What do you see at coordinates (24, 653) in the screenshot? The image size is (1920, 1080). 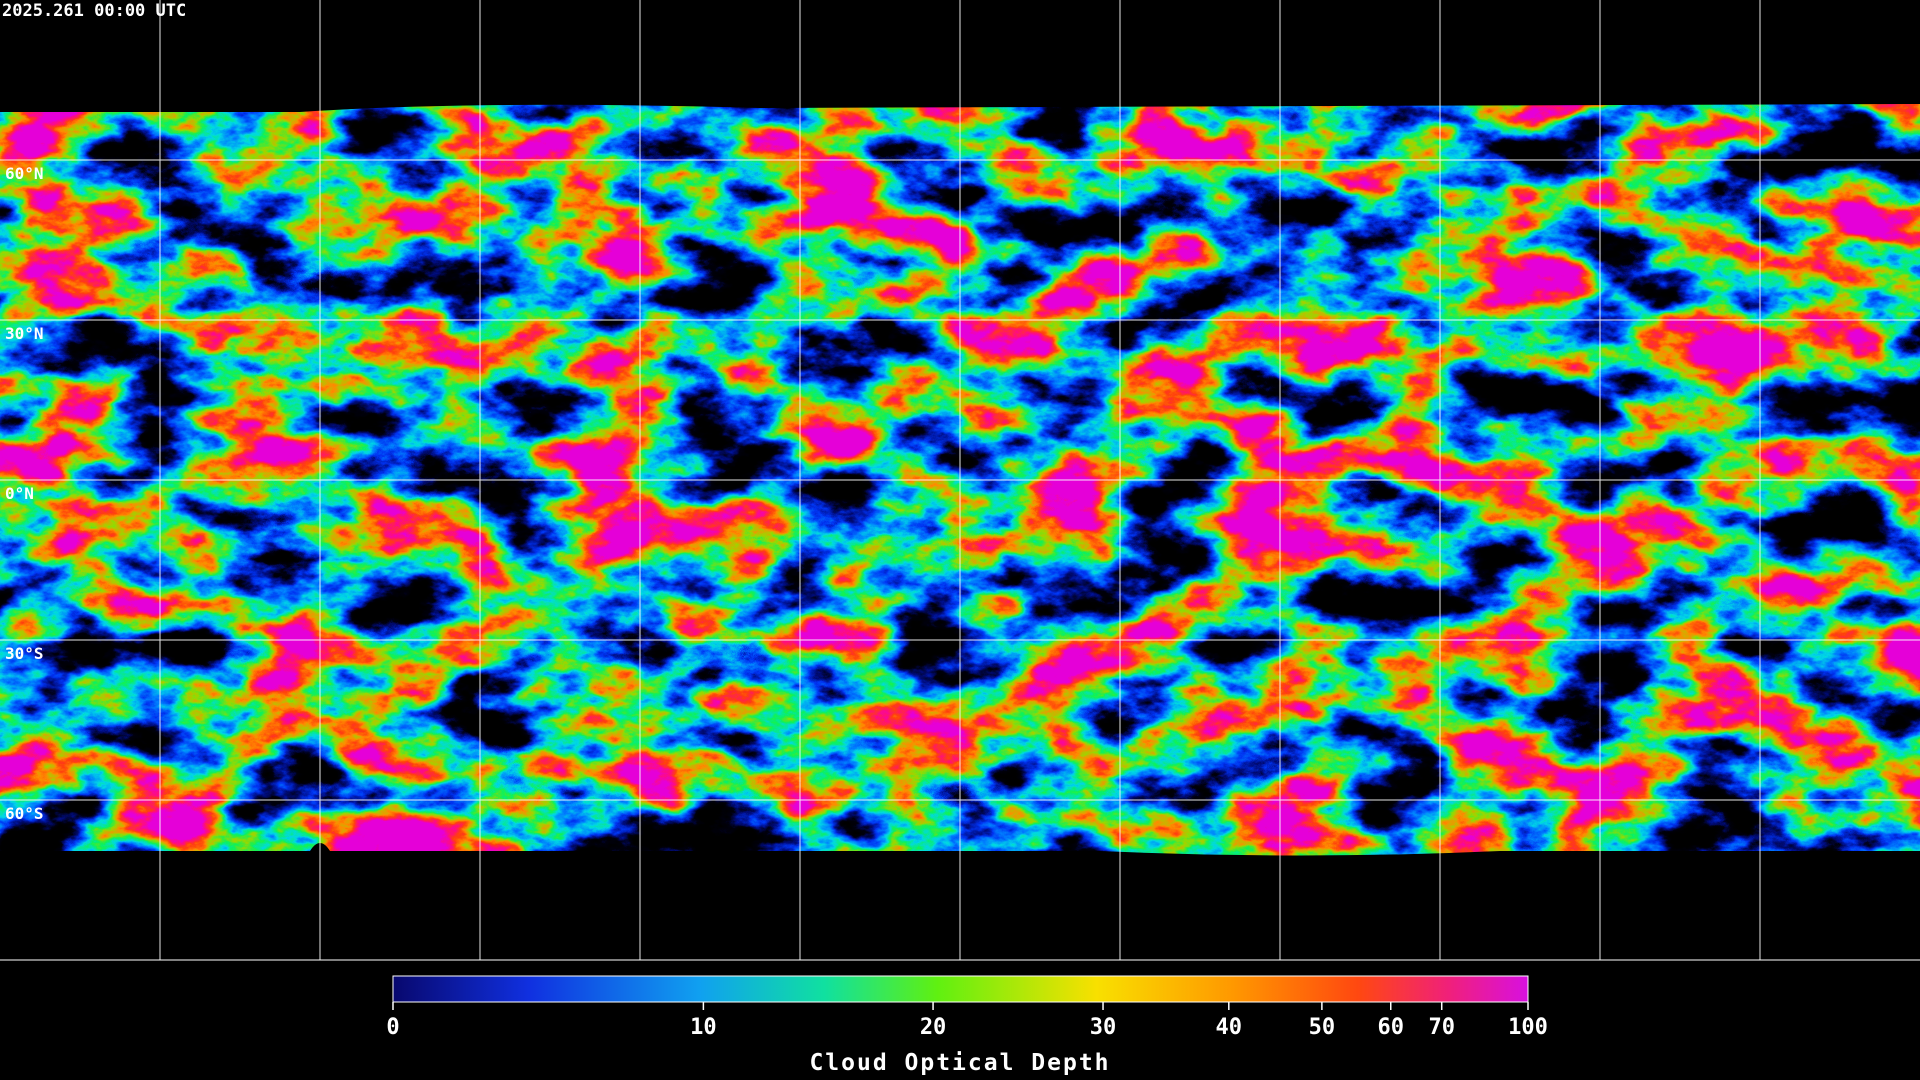 I see `lat-label: 30°S` at bounding box center [24, 653].